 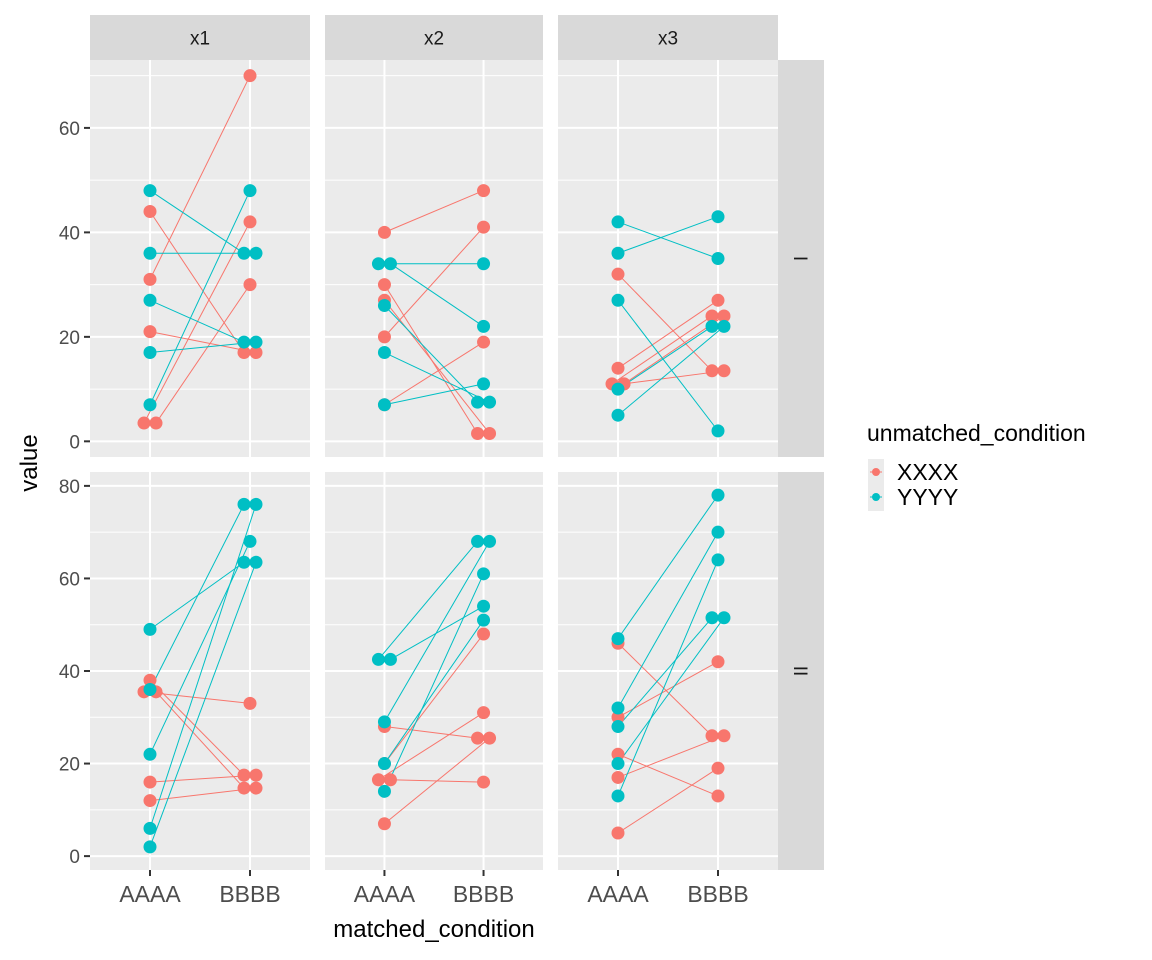 I want to click on legend-title: unmatched_condition, so click(x=976, y=433).